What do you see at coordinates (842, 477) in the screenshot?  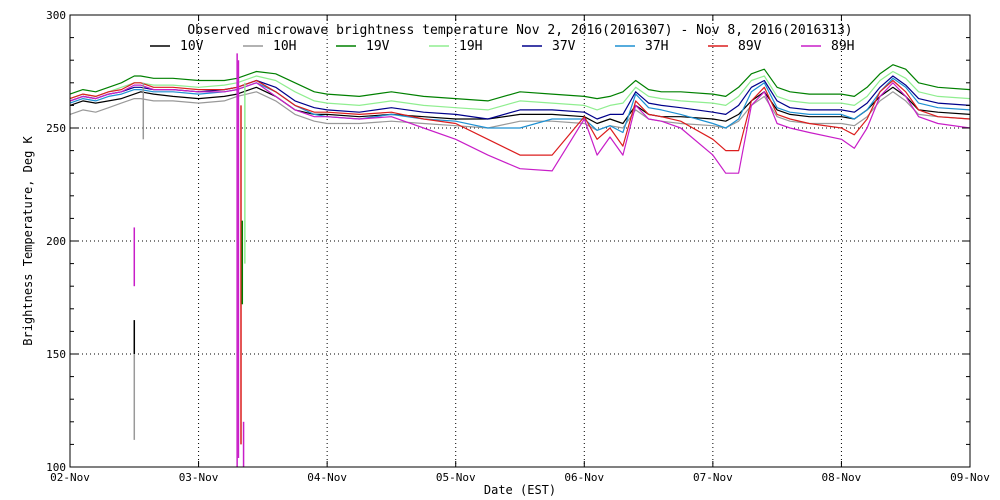 I see `x-tick-label: 08-Nov` at bounding box center [842, 477].